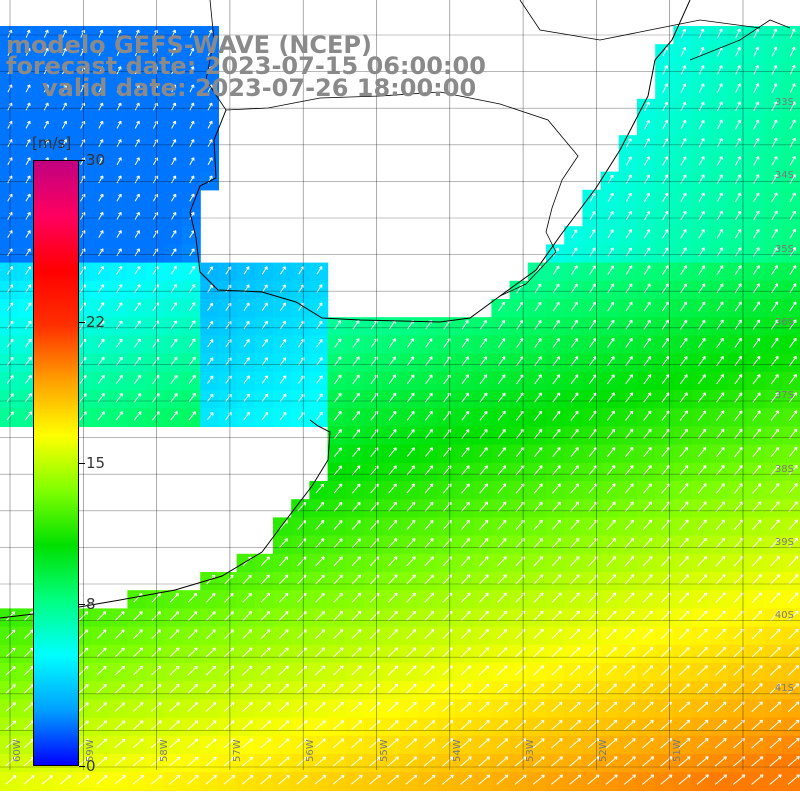 This screenshot has height=800, width=800. I want to click on longitude-label: 54W, so click(457, 750).